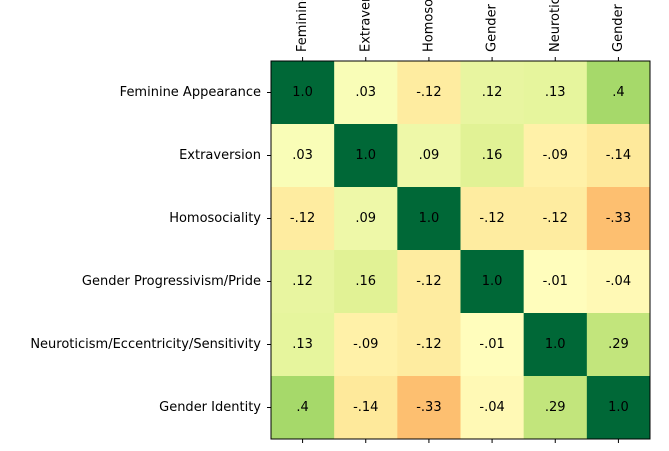  What do you see at coordinates (145, 344) in the screenshot?
I see `y-tick-label: Neuroticism/Eccentricity/Sensitivity` at bounding box center [145, 344].